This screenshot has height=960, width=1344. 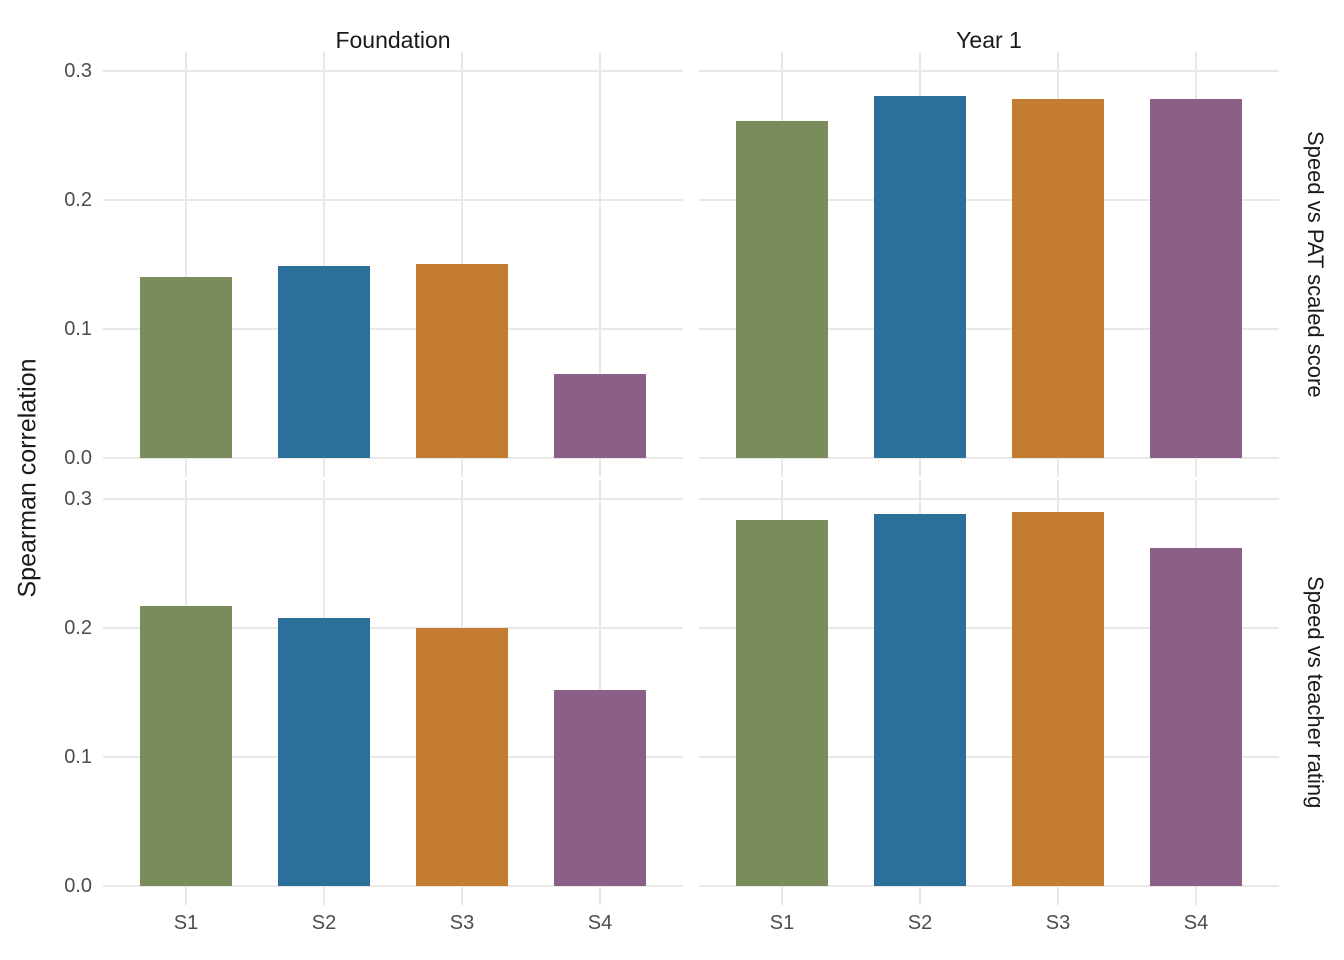 I want to click on facet-column-label: Foundation, so click(x=393, y=40).